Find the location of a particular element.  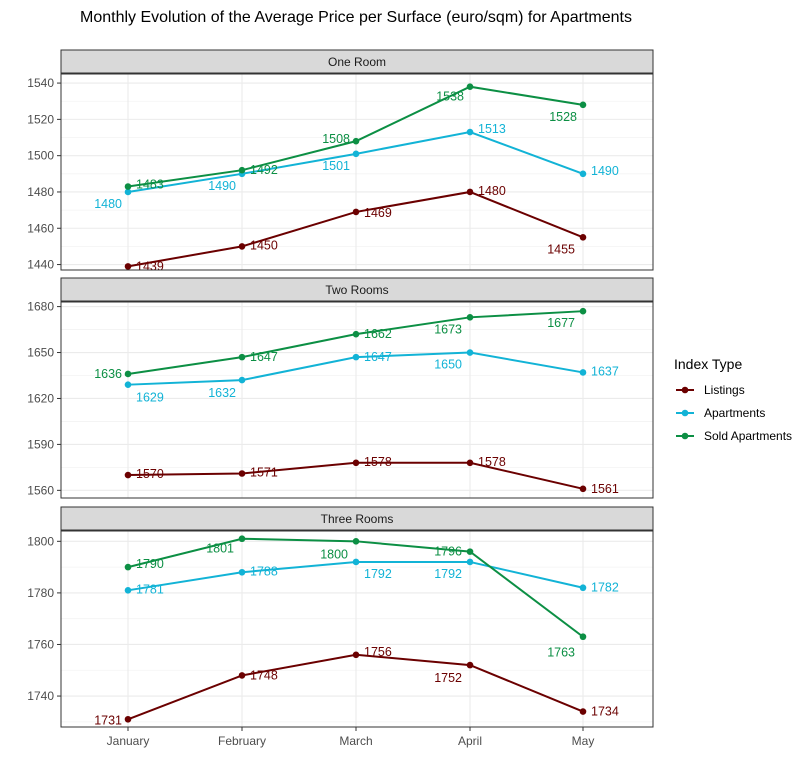

data-label: 1790 is located at coordinates (150, 564).